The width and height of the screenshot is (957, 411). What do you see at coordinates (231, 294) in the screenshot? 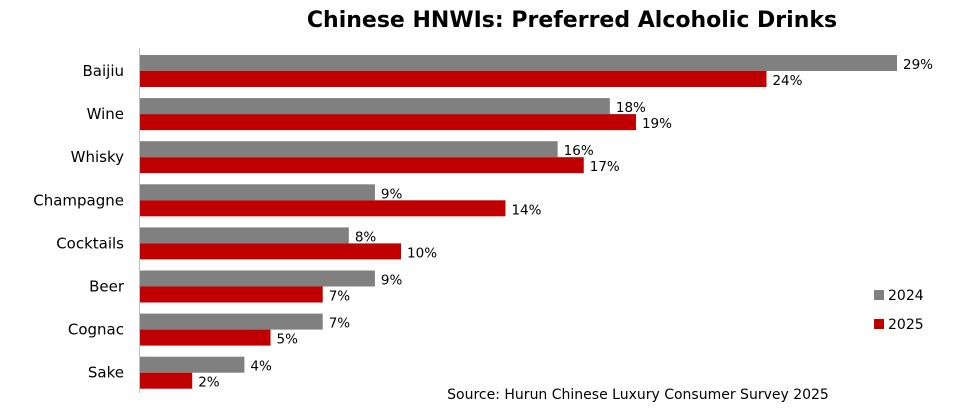
I see `bar-beer-2025` at bounding box center [231, 294].